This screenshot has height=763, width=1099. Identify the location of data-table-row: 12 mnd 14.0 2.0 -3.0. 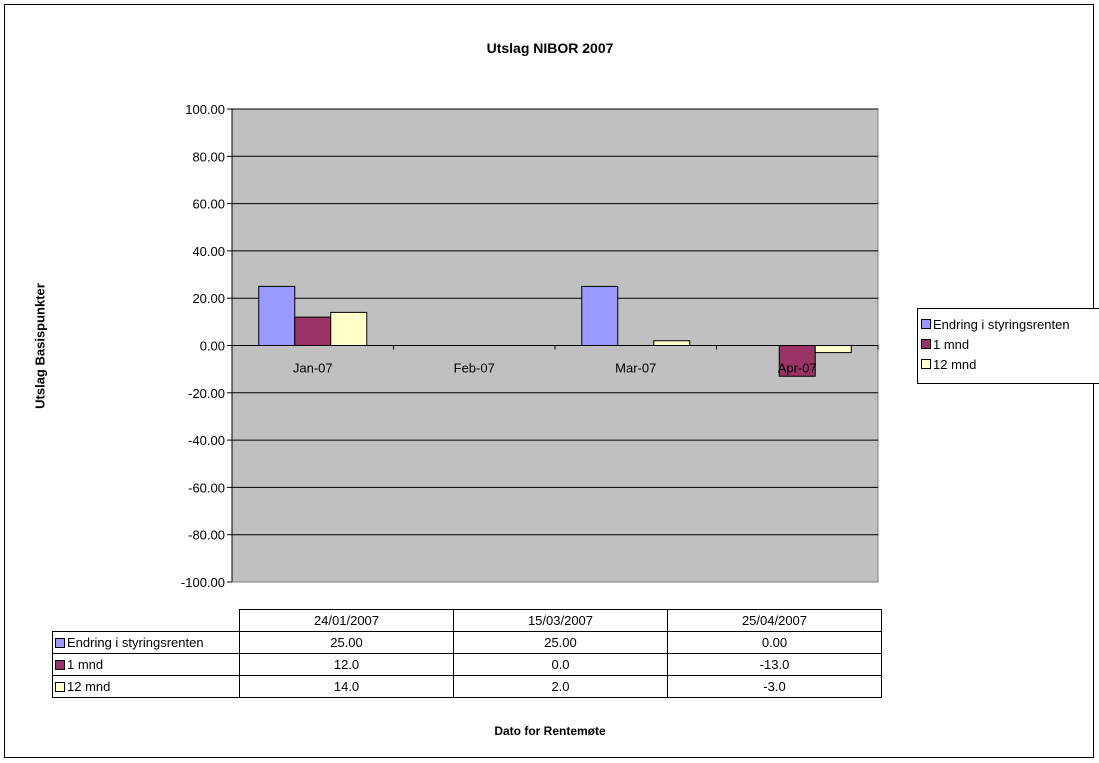
(467, 686).